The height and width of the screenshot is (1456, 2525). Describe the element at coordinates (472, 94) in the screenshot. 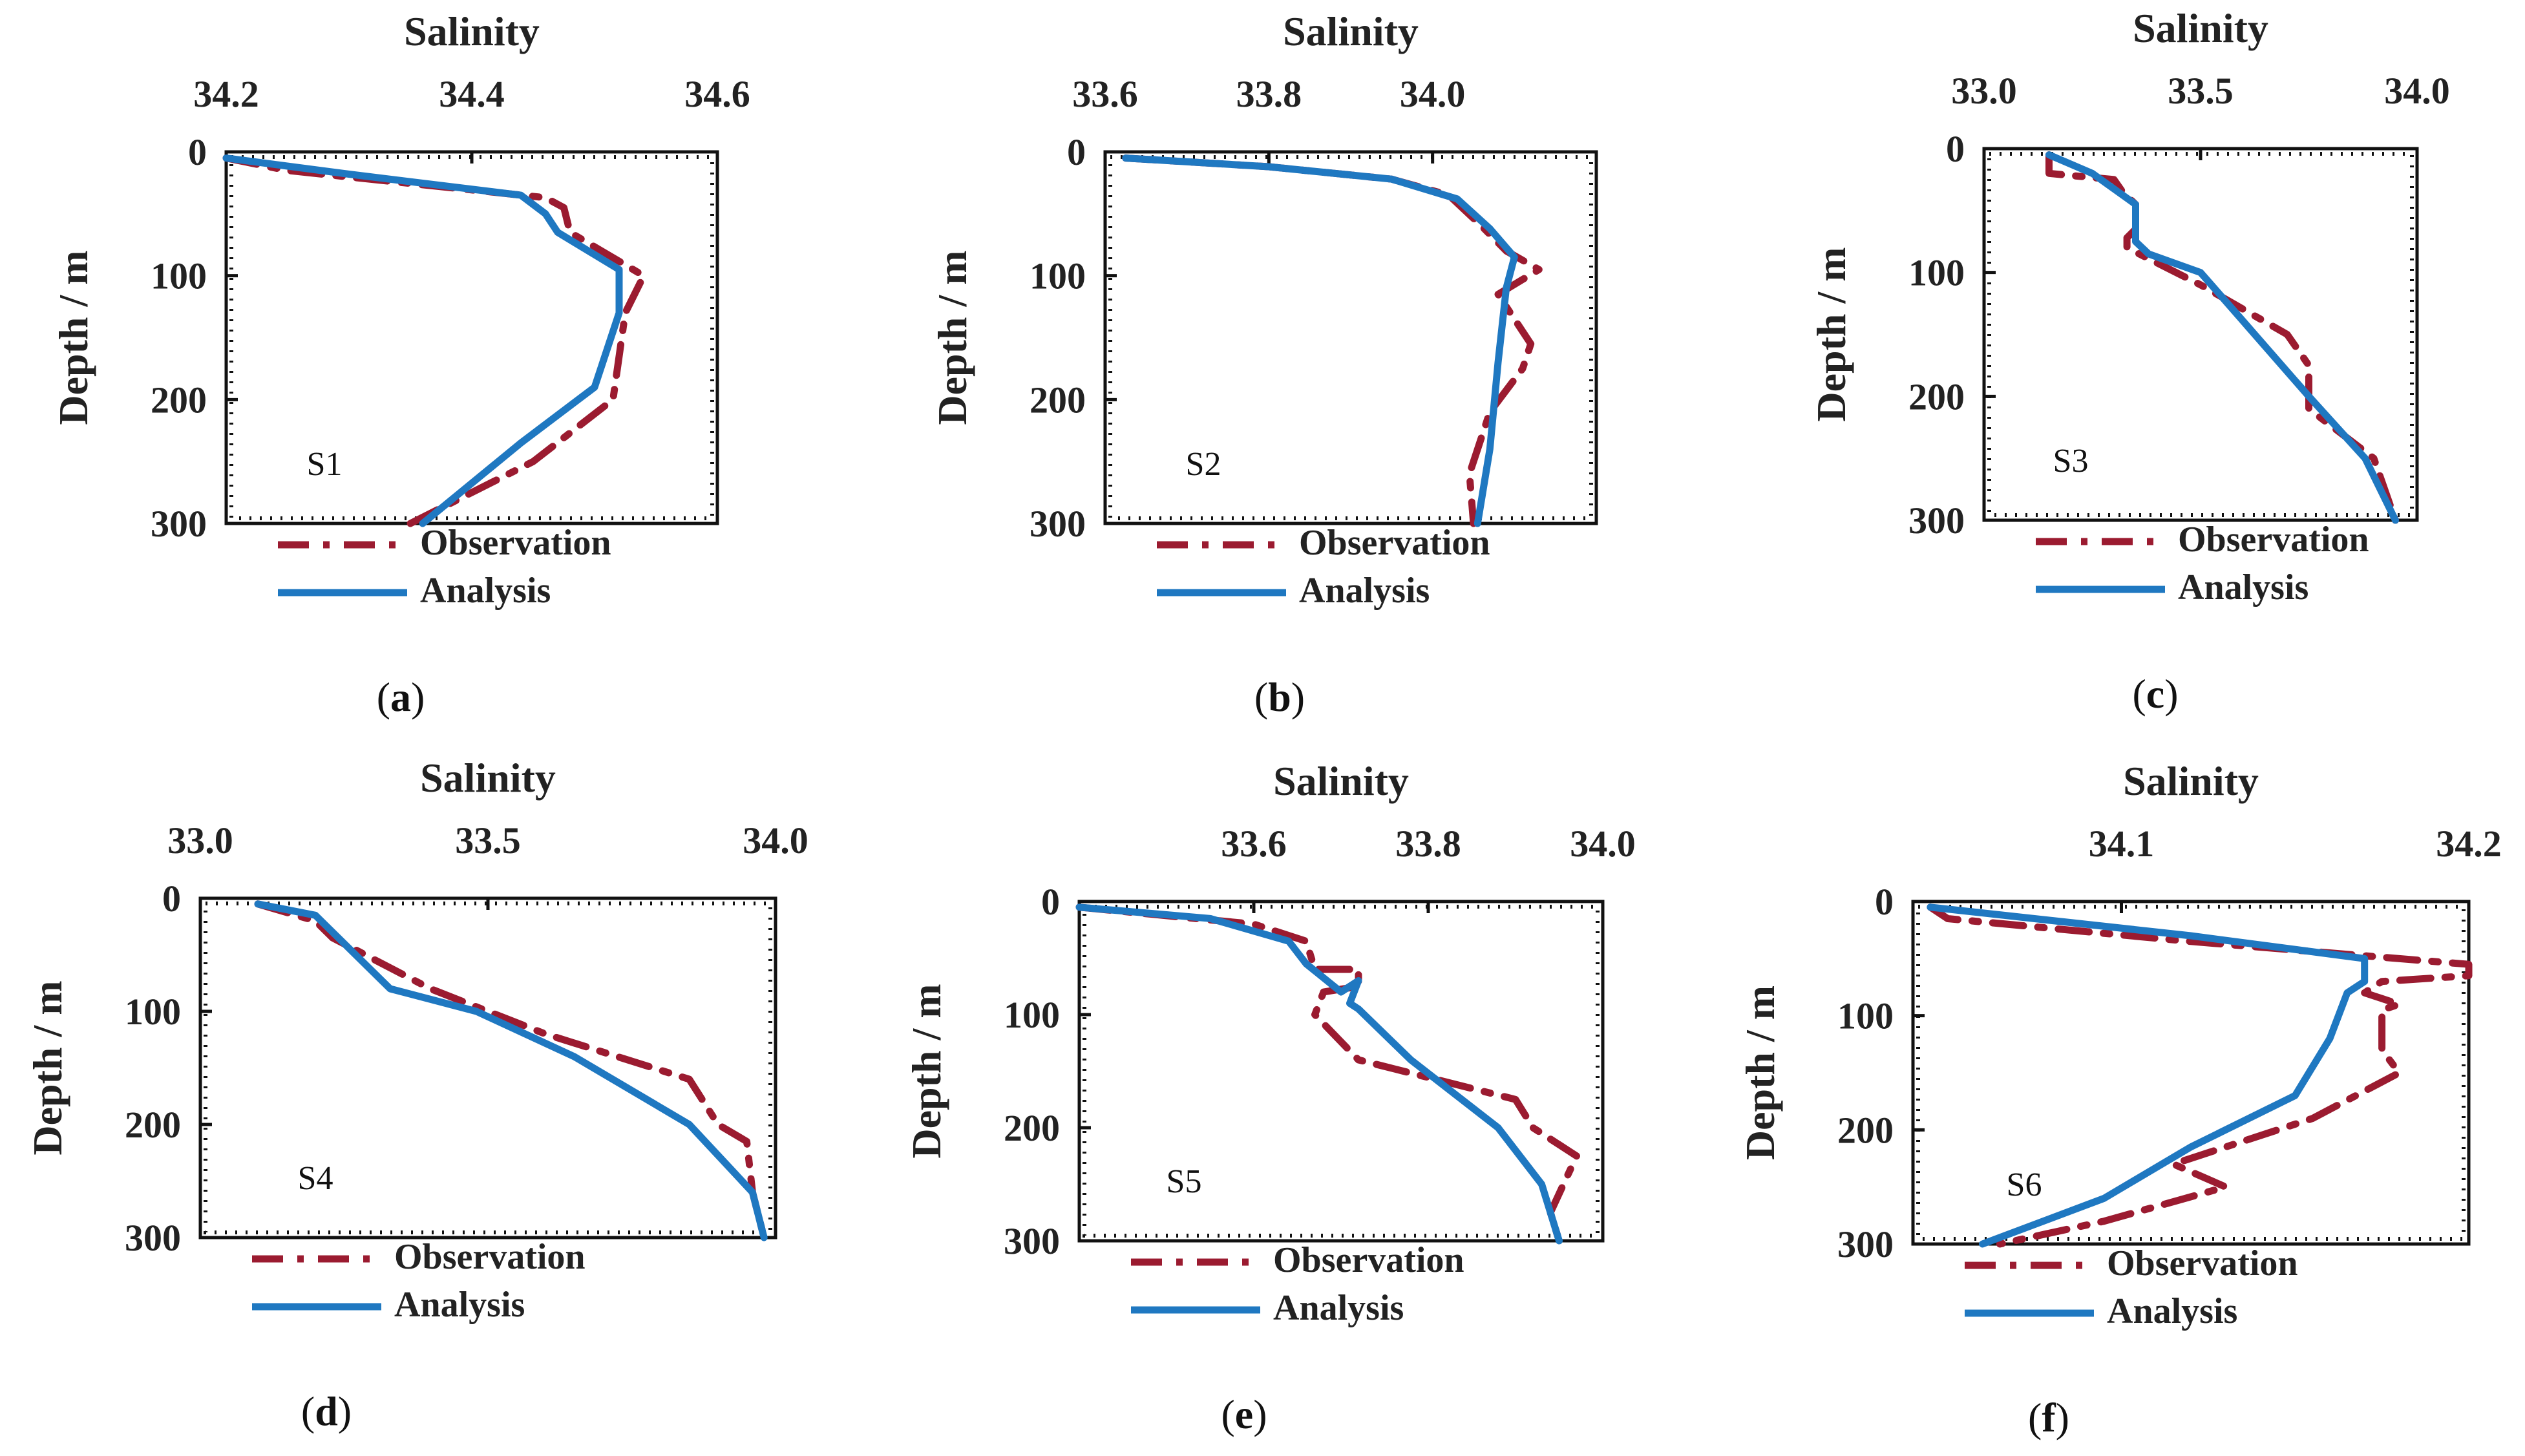

I see `x-tick-label: 34.4` at that location.